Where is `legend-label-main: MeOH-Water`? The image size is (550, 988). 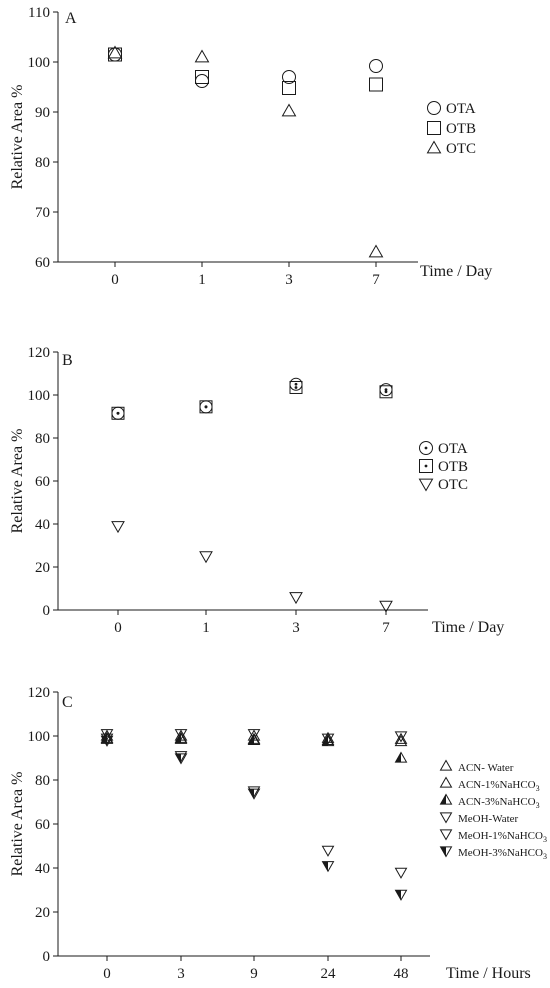
legend-label-main: MeOH-Water is located at coordinates (488, 819).